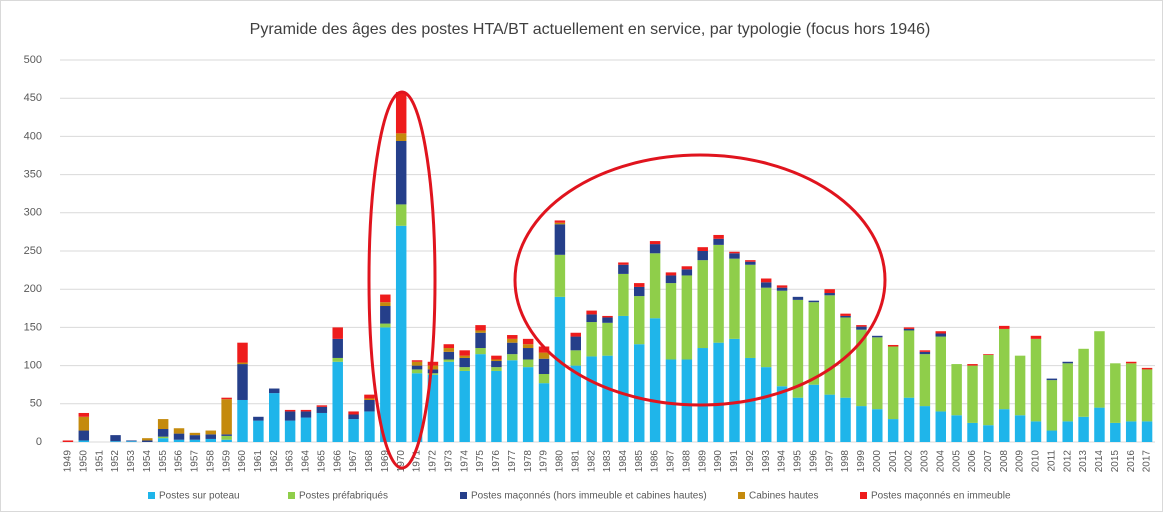 The width and height of the screenshot is (1163, 512). I want to click on x-tick-label: 1973, so click(448, 461).